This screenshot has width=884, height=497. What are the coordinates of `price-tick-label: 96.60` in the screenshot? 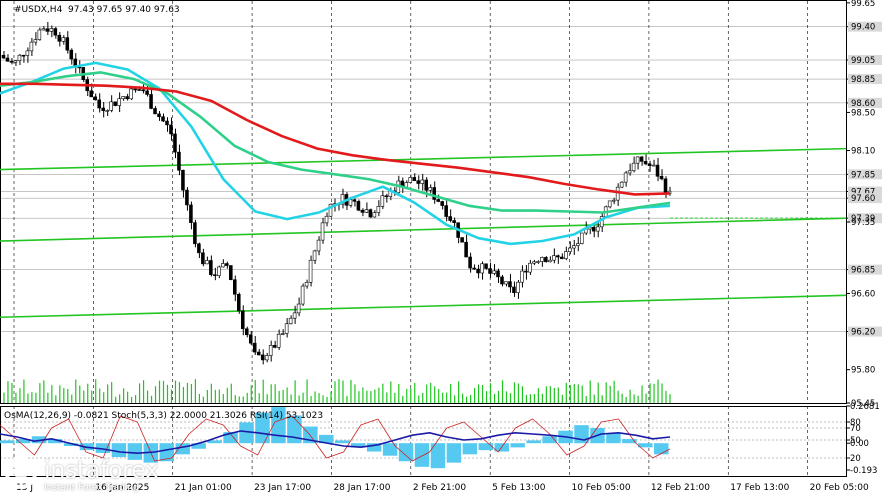 It's located at (863, 294).